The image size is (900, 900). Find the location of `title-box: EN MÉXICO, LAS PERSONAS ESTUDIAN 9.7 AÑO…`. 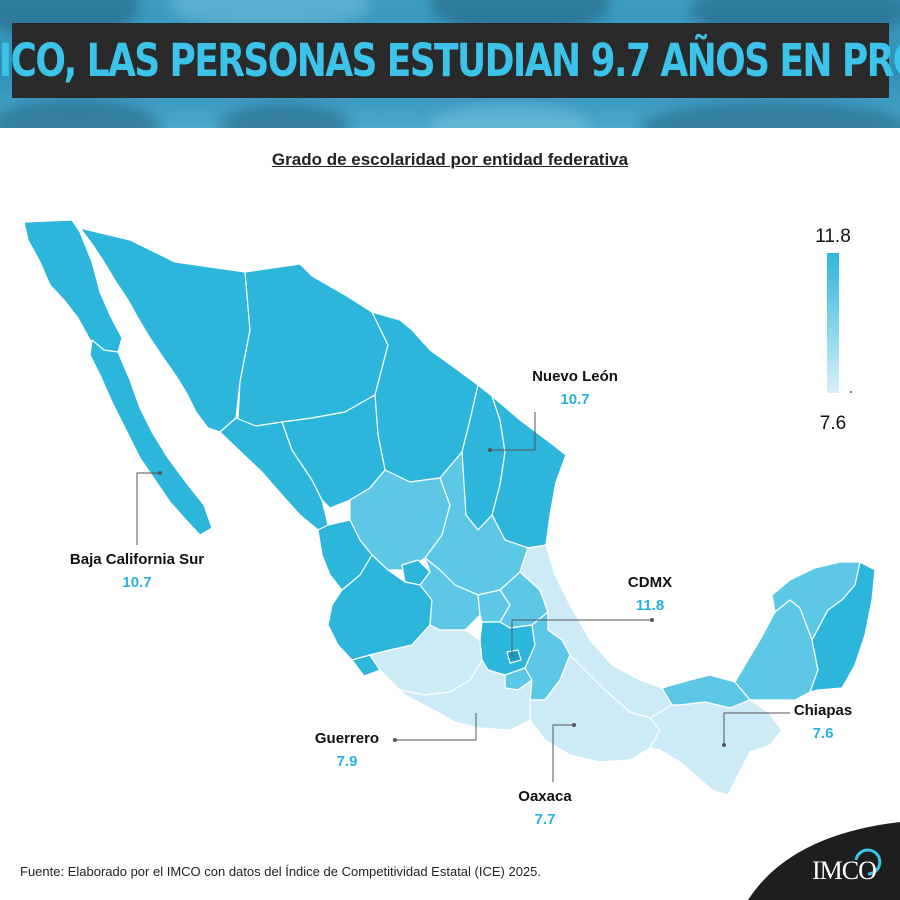

title-box: EN MÉXICO, LAS PERSONAS ESTUDIAN 9.7 AÑO… is located at coordinates (450, 60).